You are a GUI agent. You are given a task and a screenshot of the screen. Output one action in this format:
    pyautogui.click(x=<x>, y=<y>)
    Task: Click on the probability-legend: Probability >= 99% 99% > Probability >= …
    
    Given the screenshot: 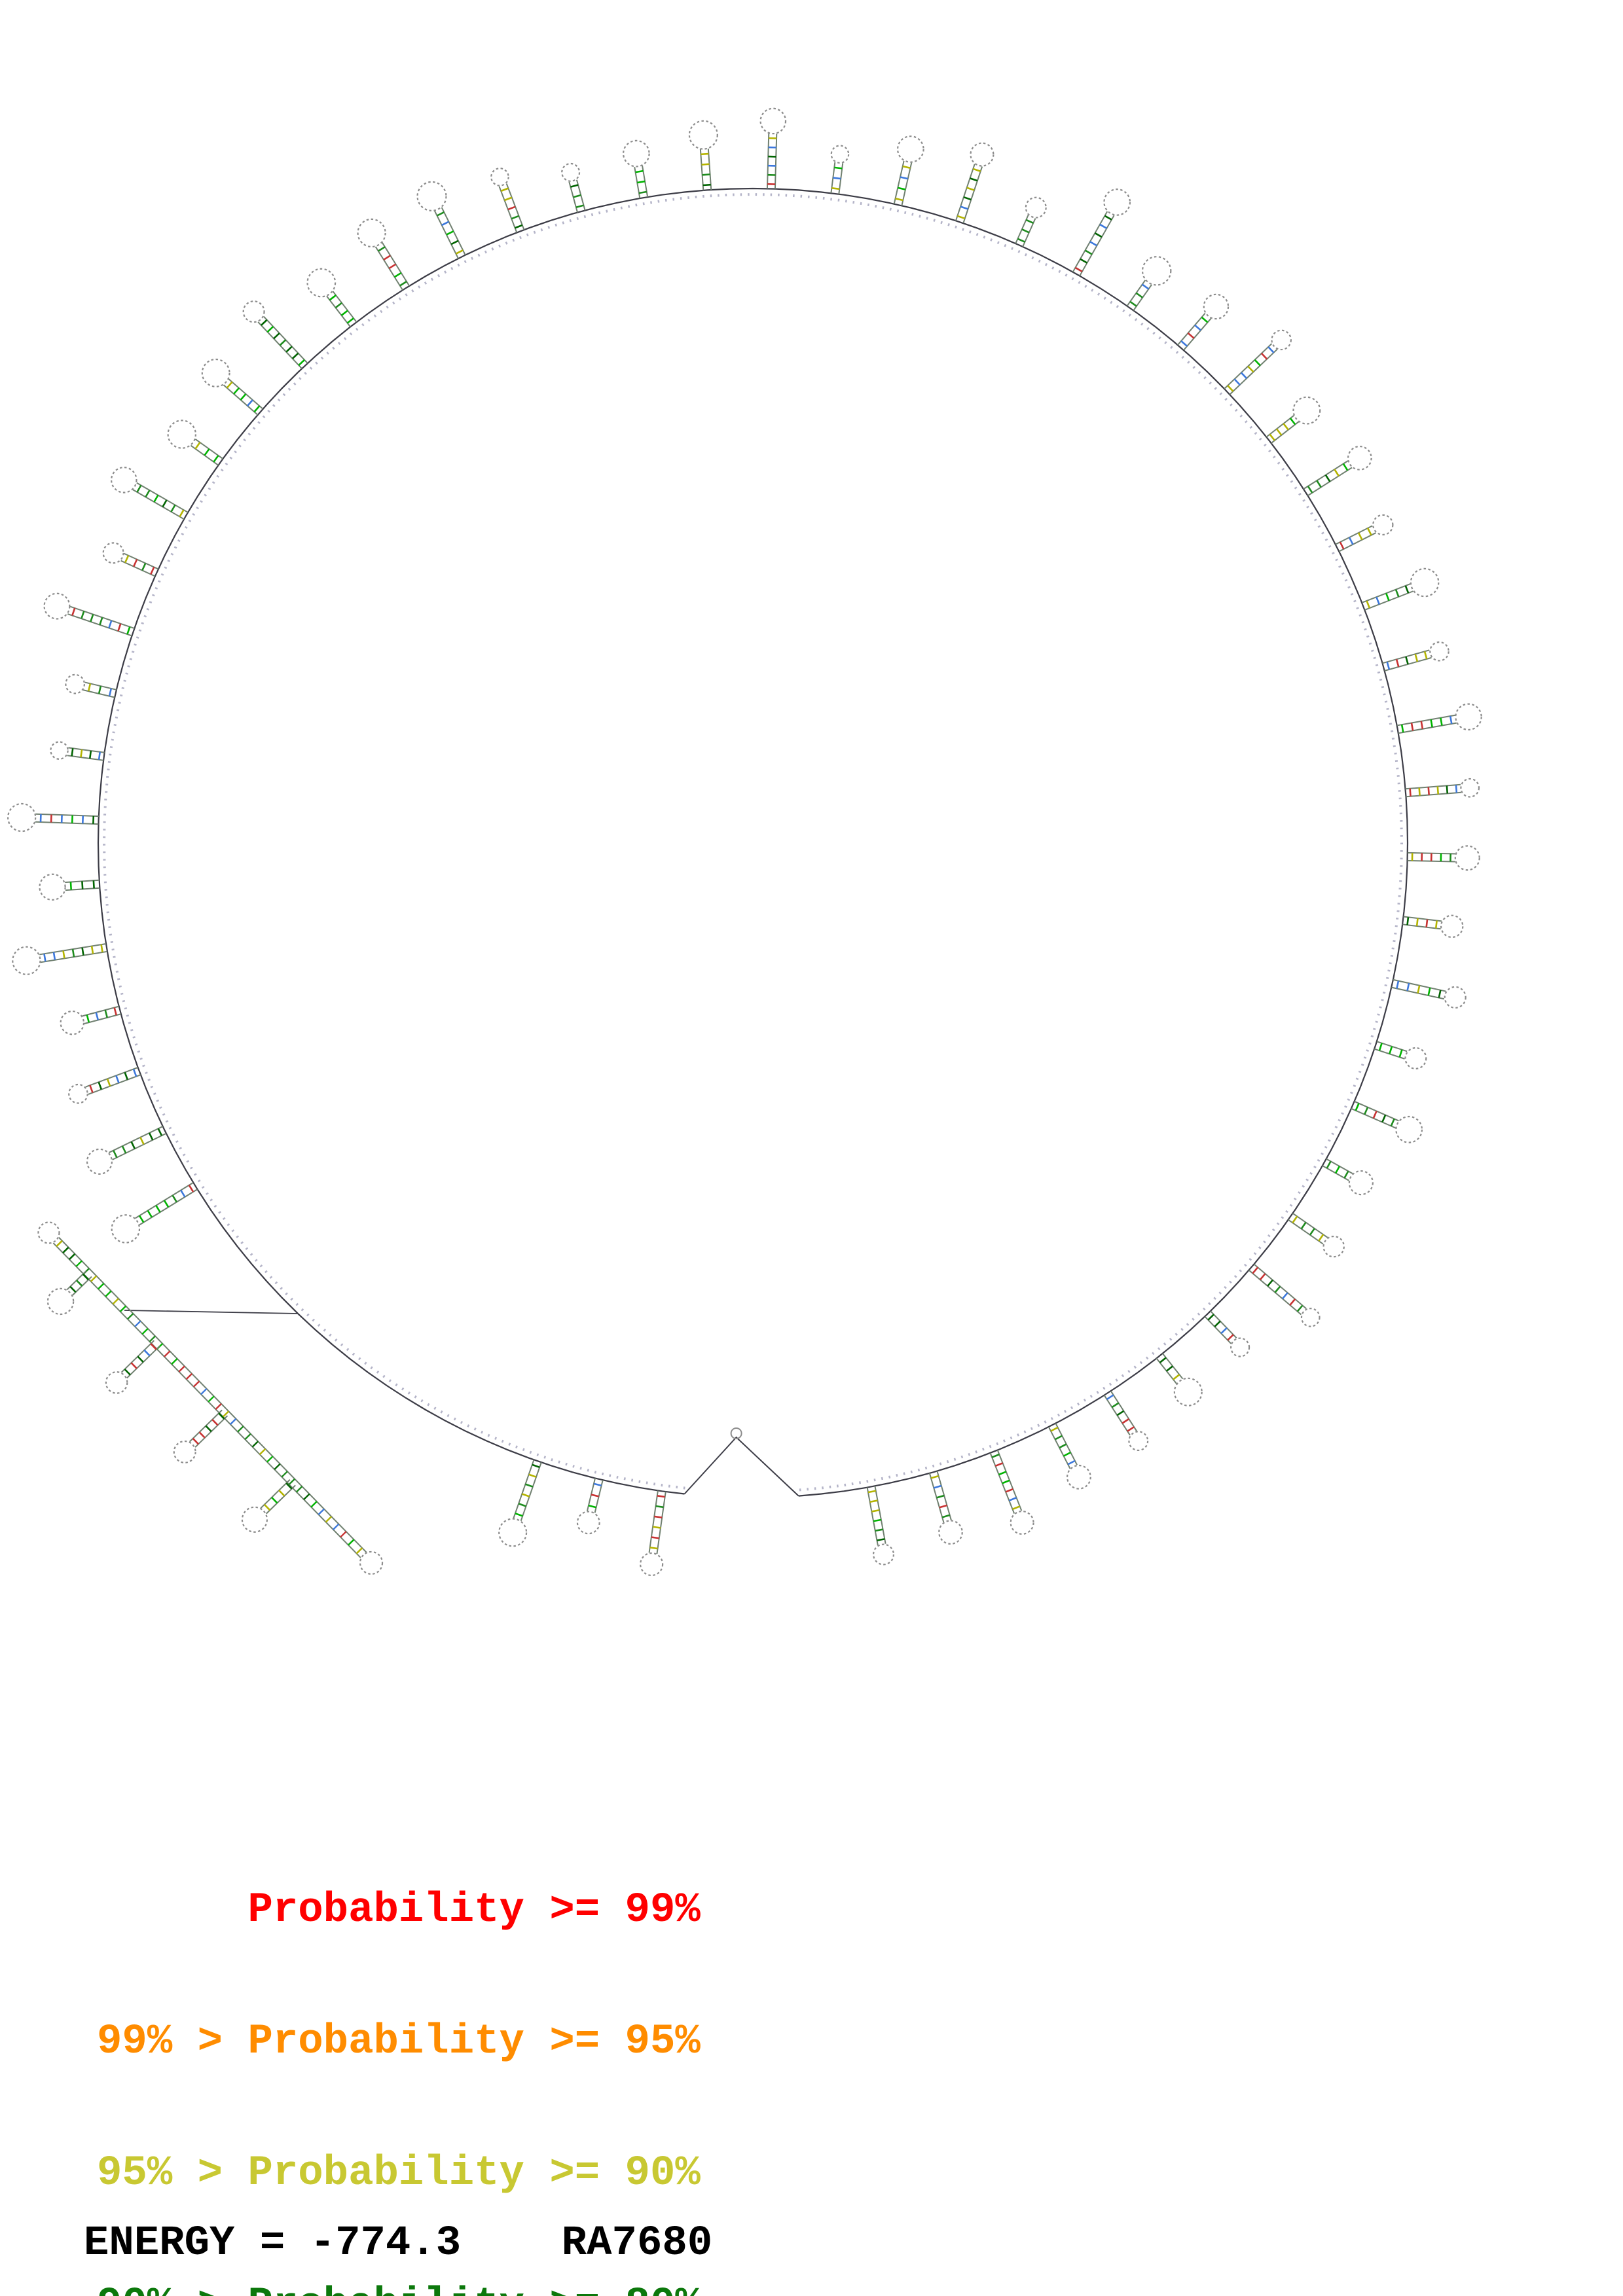 What is the action you would take?
    pyautogui.click(x=399, y=2048)
    